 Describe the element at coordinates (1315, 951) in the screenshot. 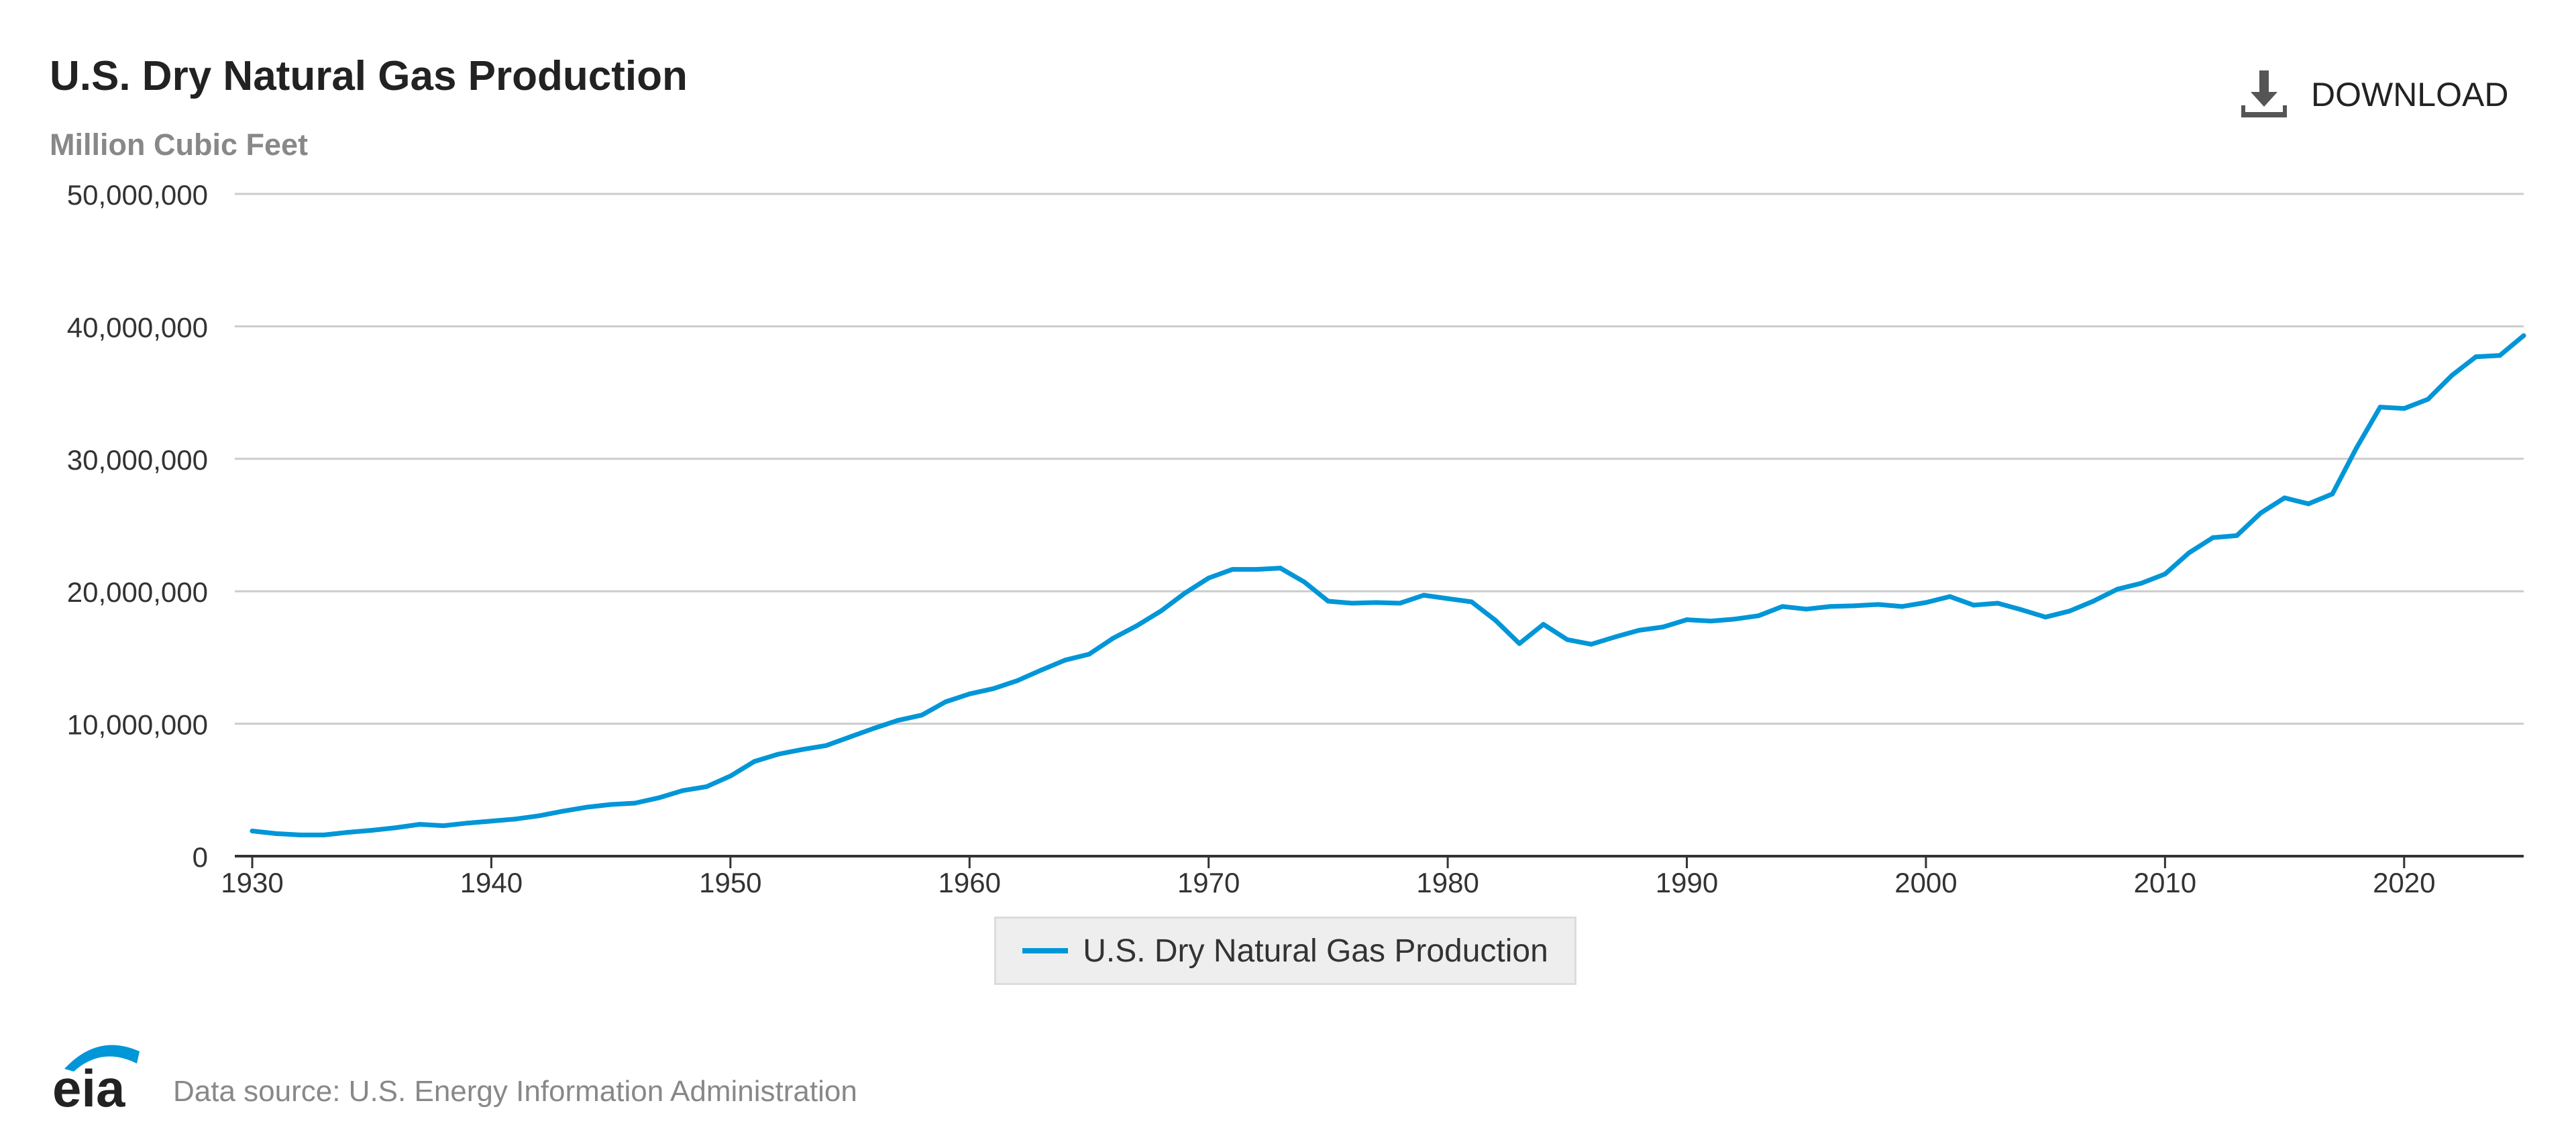

I see `legend-label: U.S. Dry Natural Gas Production` at that location.